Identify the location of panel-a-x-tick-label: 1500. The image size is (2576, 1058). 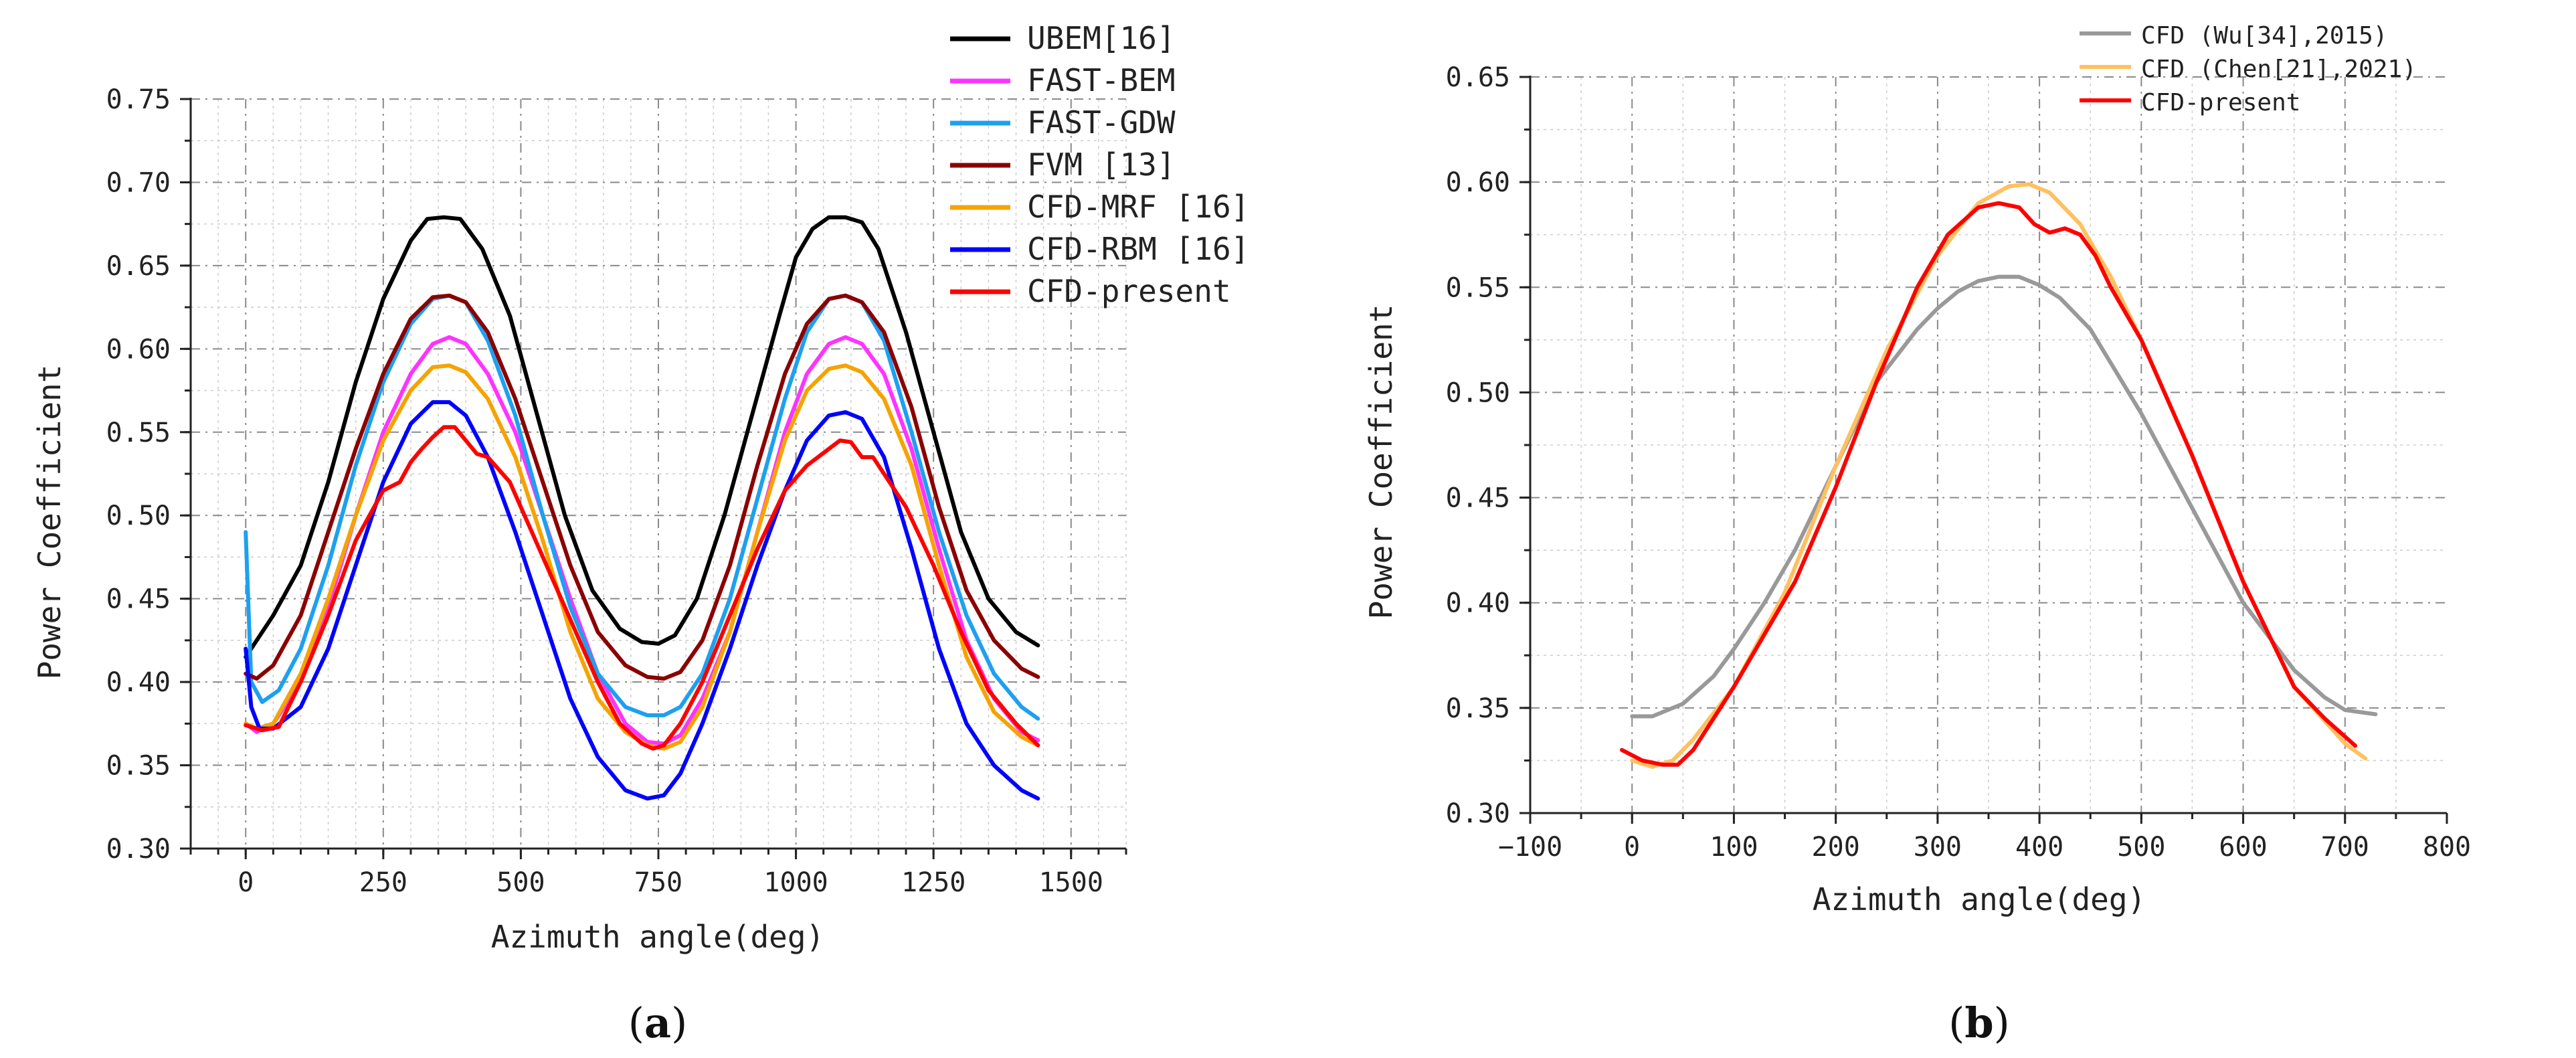
(1071, 882).